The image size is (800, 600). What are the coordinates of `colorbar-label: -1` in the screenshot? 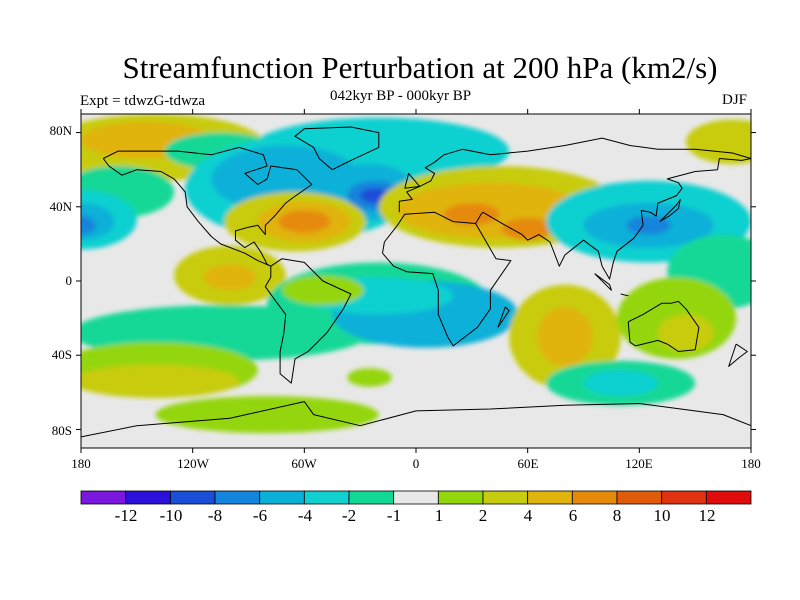 It's located at (394, 515).